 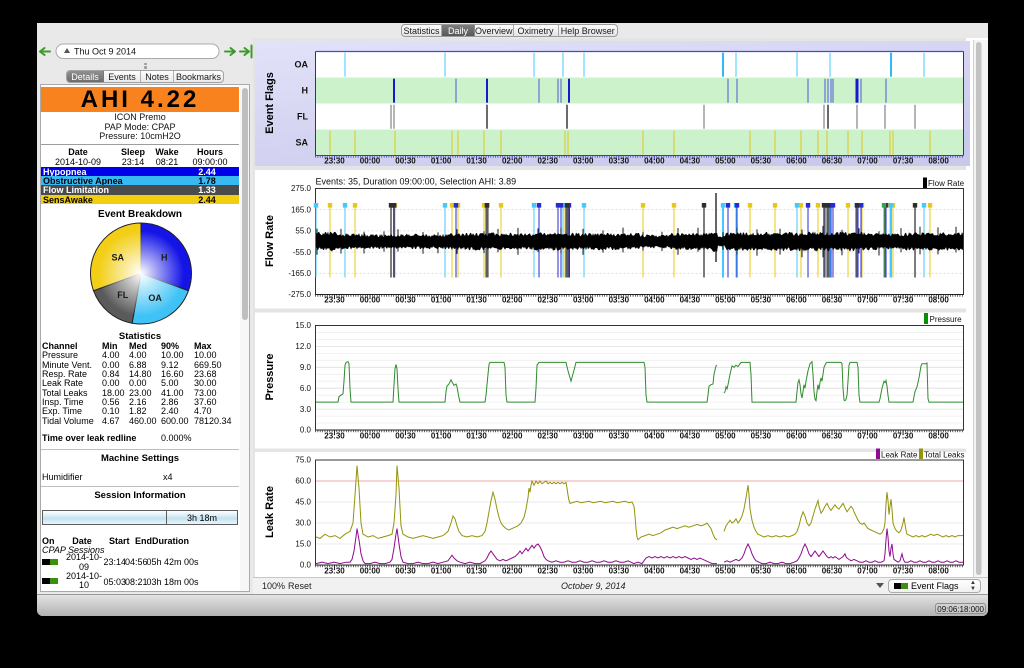 What do you see at coordinates (303, 502) in the screenshot?
I see `svg-text: 45.0` at bounding box center [303, 502].